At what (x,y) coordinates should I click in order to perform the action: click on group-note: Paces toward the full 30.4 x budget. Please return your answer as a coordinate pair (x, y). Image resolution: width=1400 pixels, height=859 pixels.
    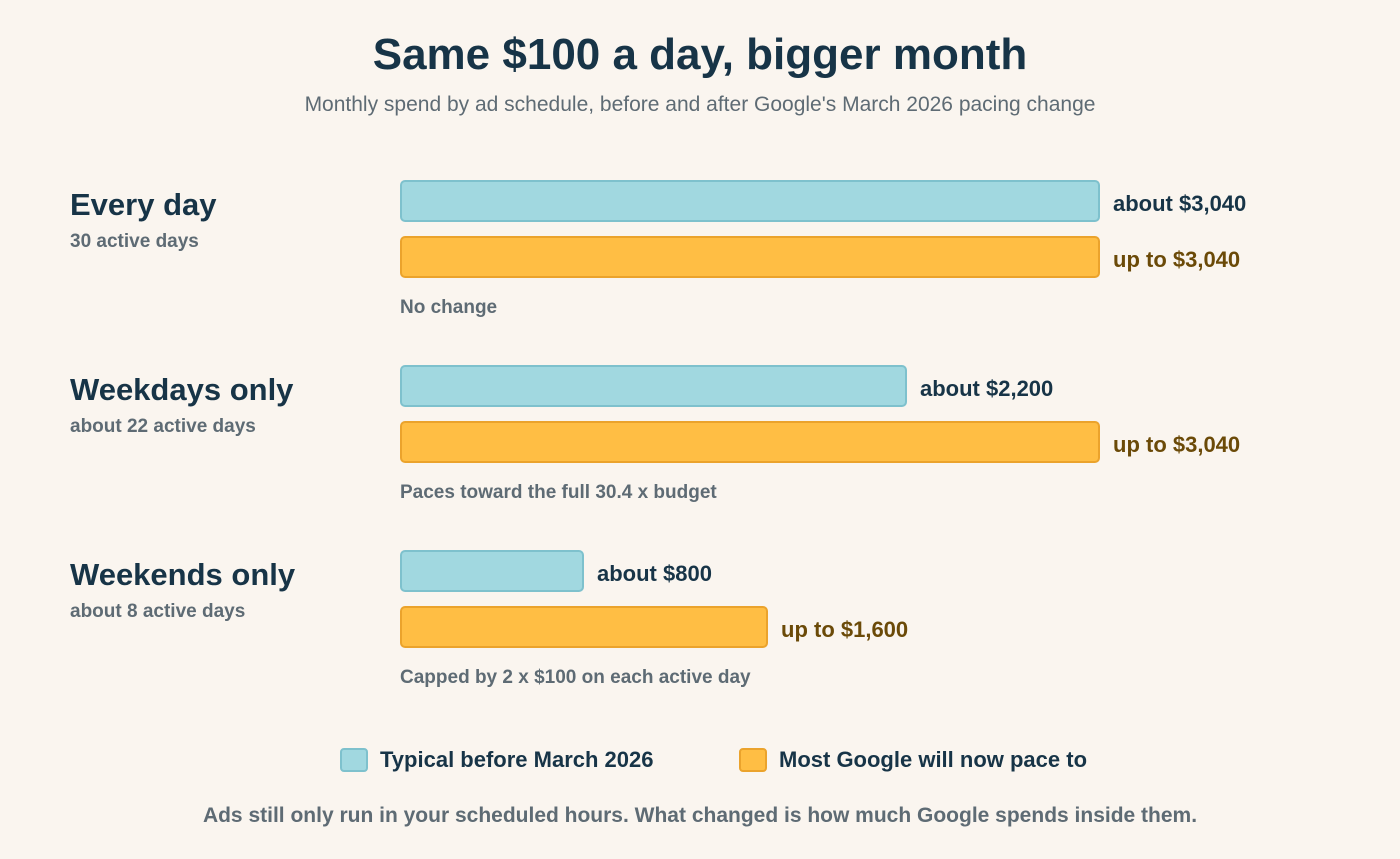
    Looking at the image, I should click on (558, 492).